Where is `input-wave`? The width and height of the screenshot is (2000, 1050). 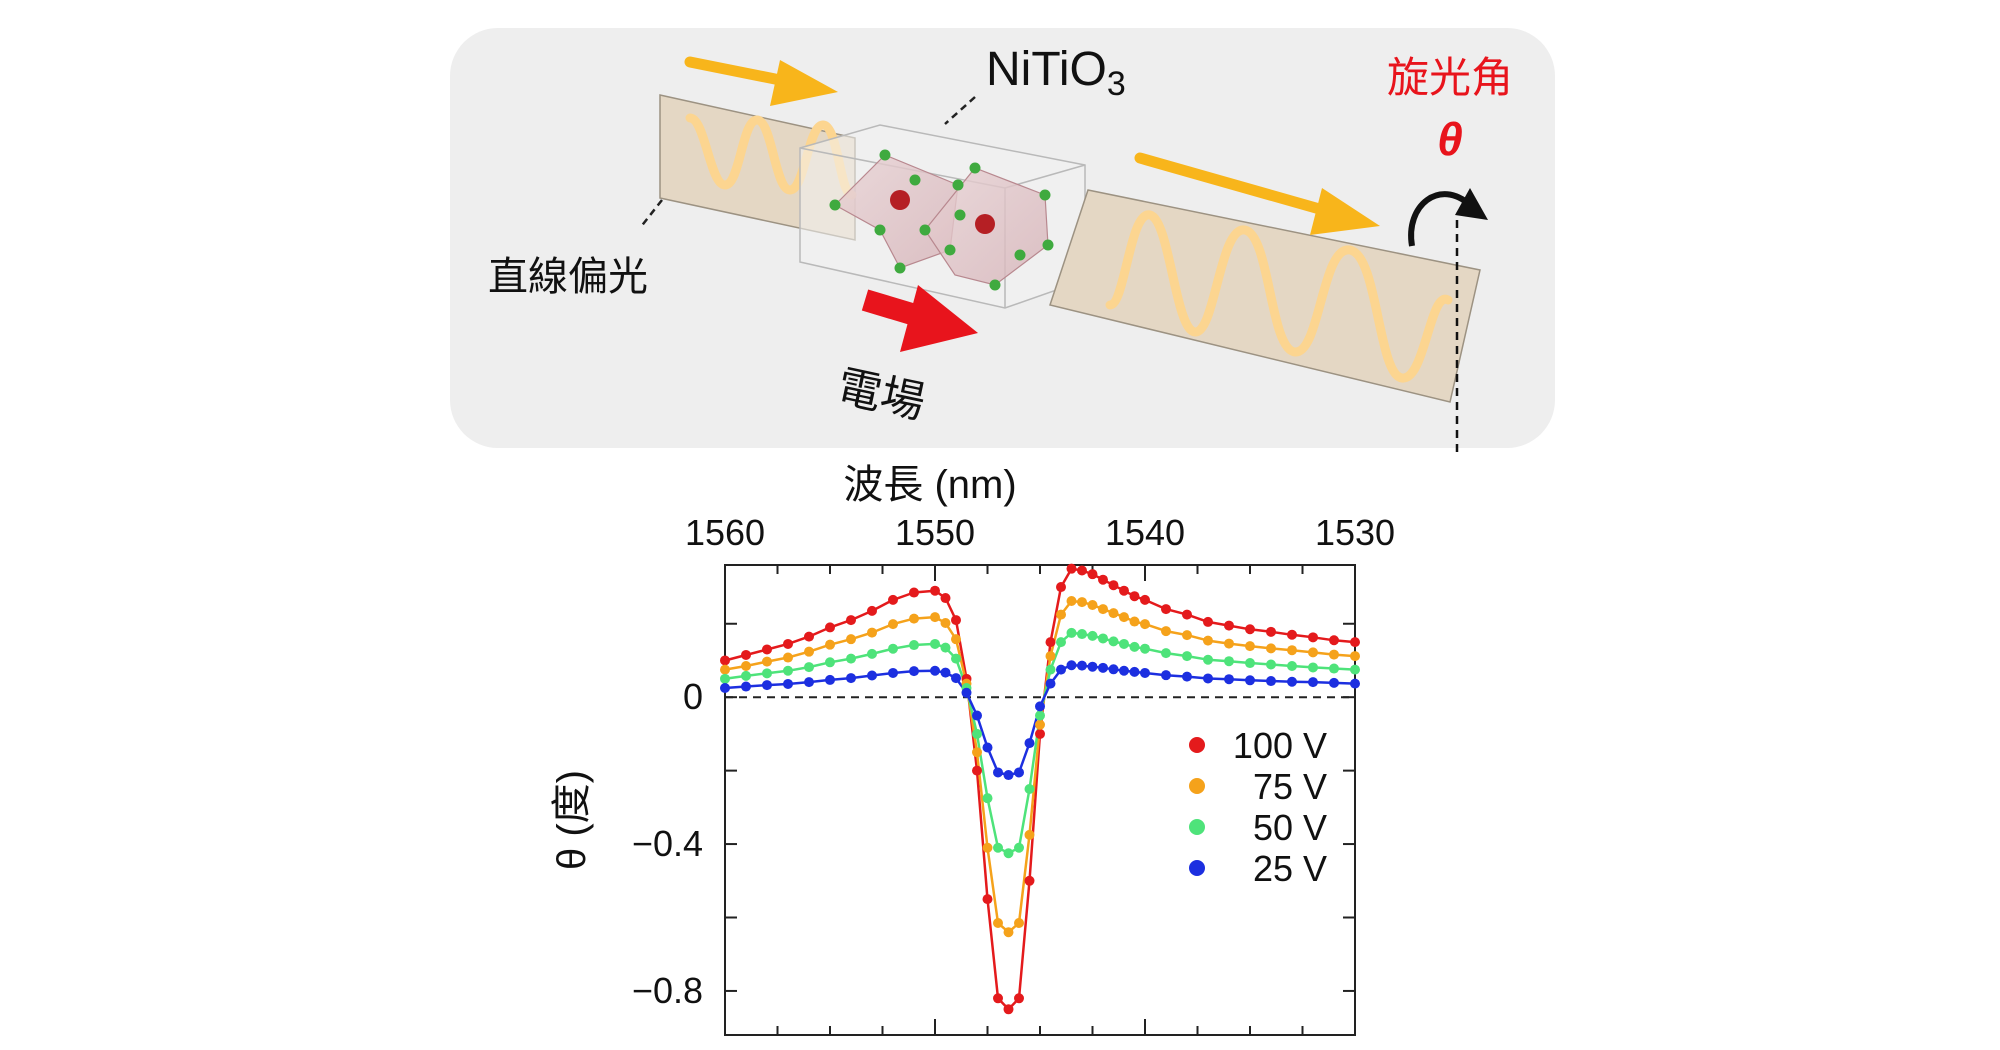 input-wave is located at coordinates (771, 156).